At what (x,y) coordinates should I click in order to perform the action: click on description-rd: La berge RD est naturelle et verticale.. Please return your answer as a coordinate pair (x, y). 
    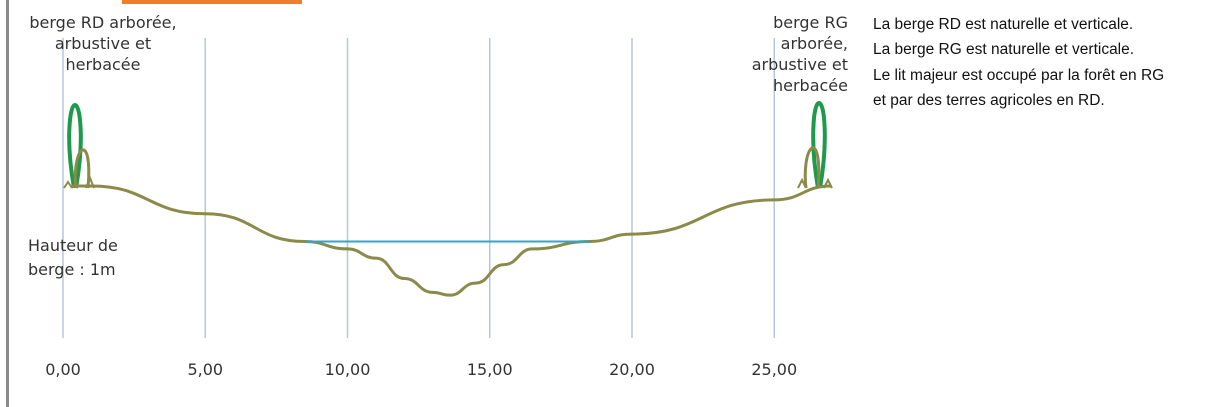
    Looking at the image, I should click on (1003, 24).